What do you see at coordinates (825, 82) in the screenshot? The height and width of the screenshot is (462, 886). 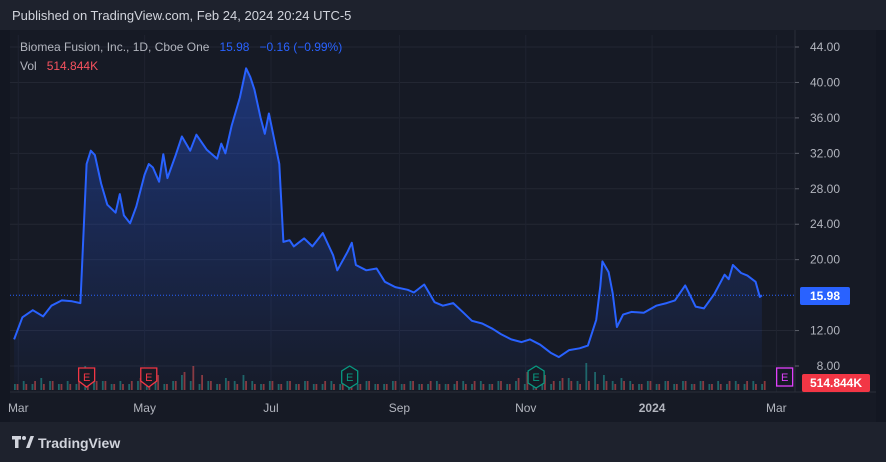 I see `y-tick-label: 40.00` at bounding box center [825, 82].